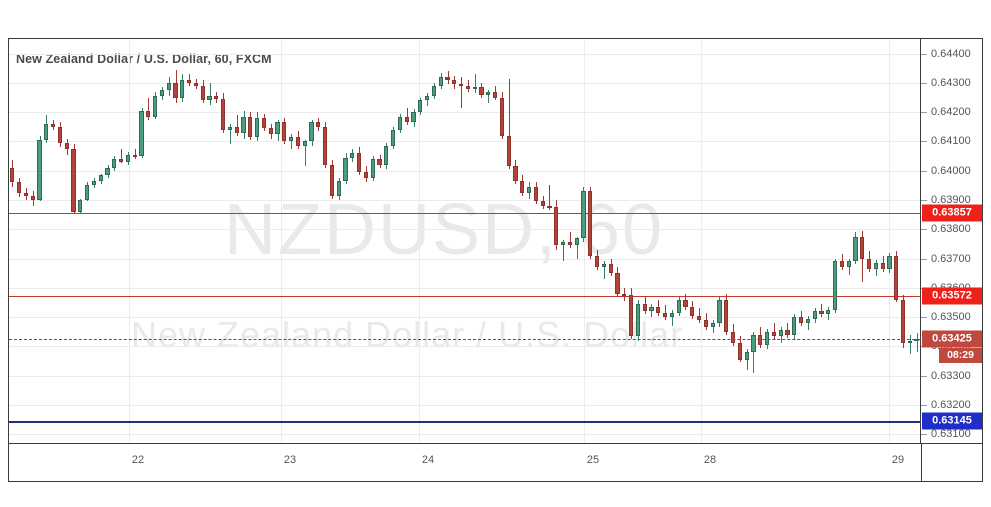 This screenshot has height=507, width=991. I want to click on time-tick-label: 22, so click(138, 460).